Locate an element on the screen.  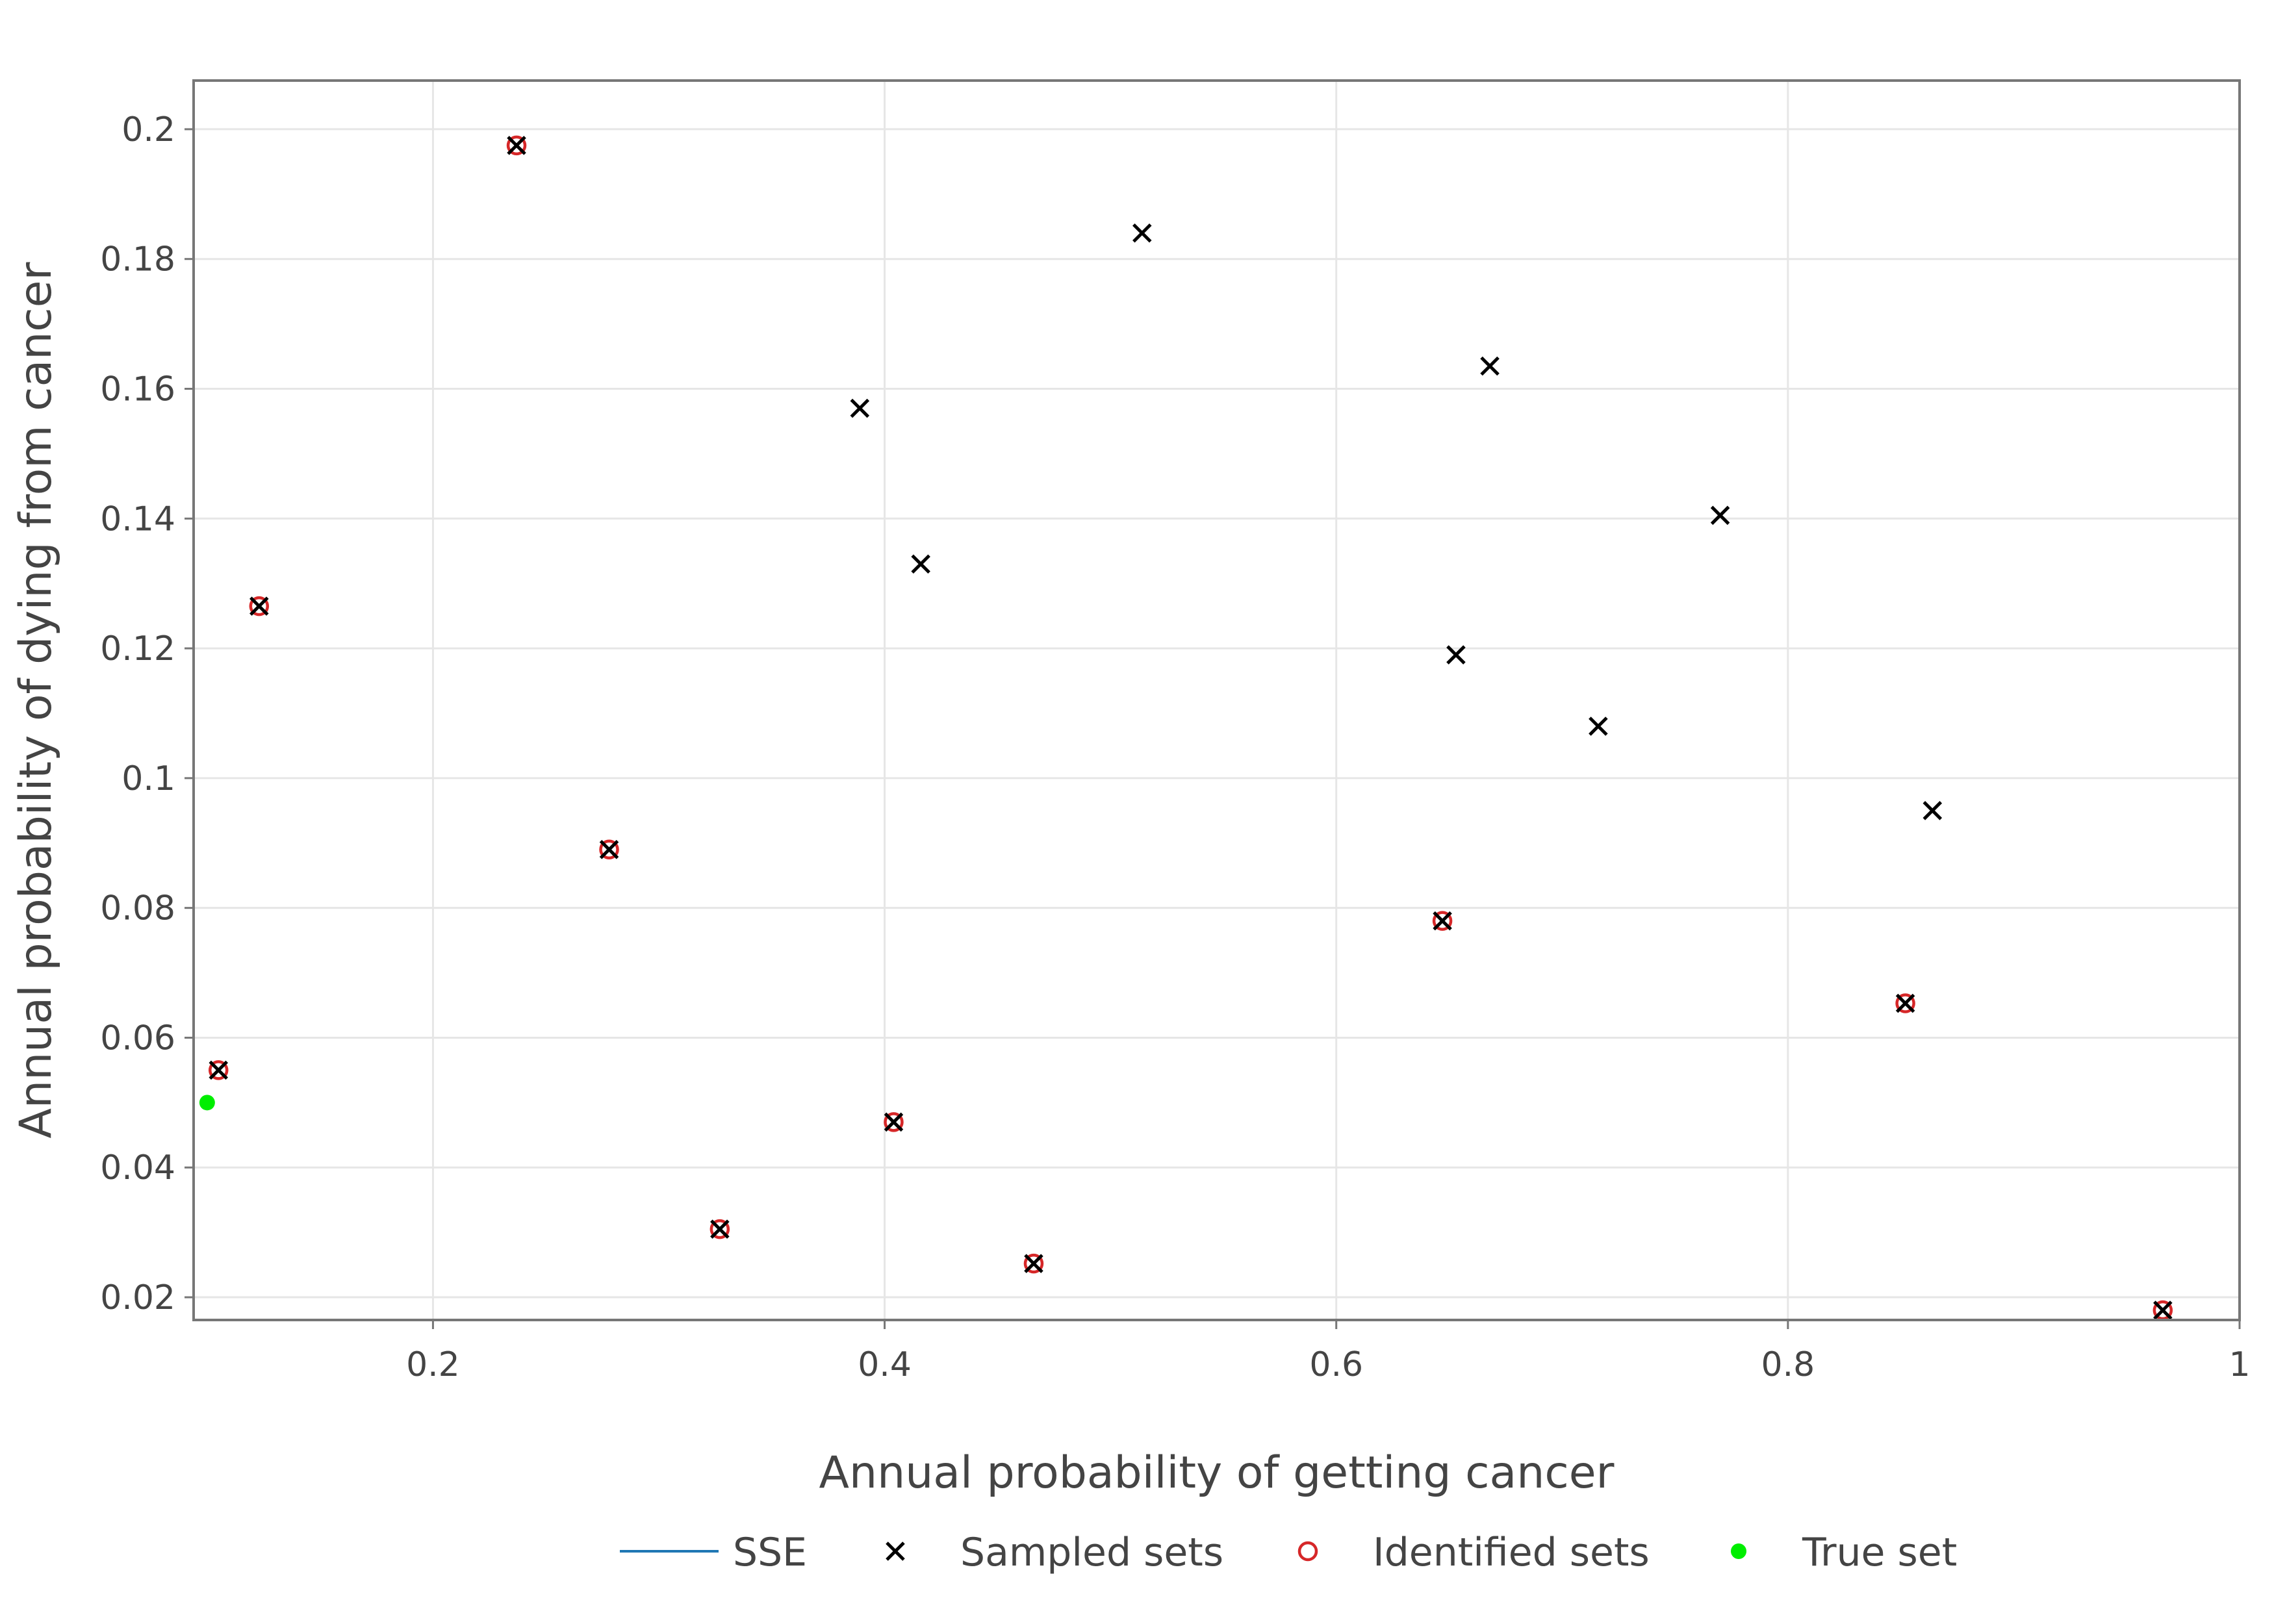
y-tick-label: 0.08 is located at coordinates (137, 908).